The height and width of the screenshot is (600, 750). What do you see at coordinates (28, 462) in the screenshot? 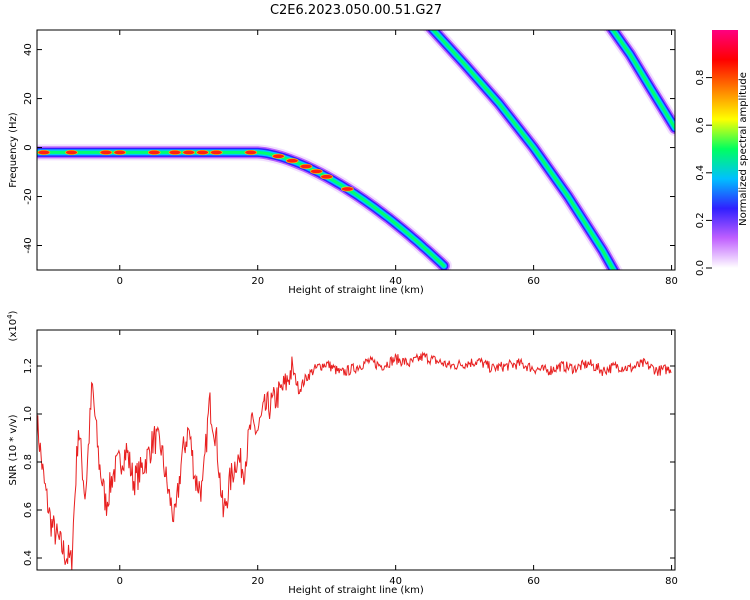
I see `snr-y-tick-label: 0.8` at bounding box center [28, 462].